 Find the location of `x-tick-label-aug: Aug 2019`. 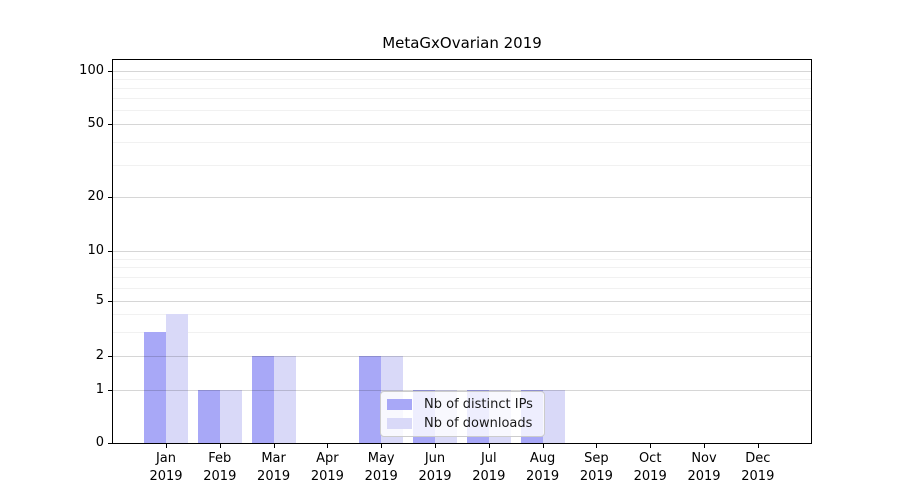

x-tick-label-aug: Aug 2019 is located at coordinates (543, 468).